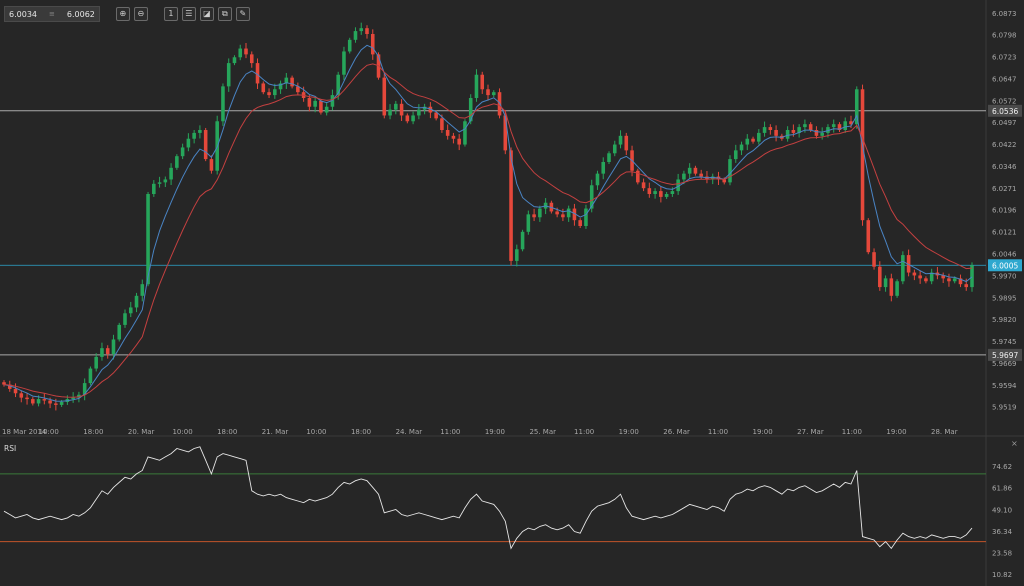  What do you see at coordinates (542, 432) in the screenshot?
I see `x-tick-label: 25. Mar` at bounding box center [542, 432].